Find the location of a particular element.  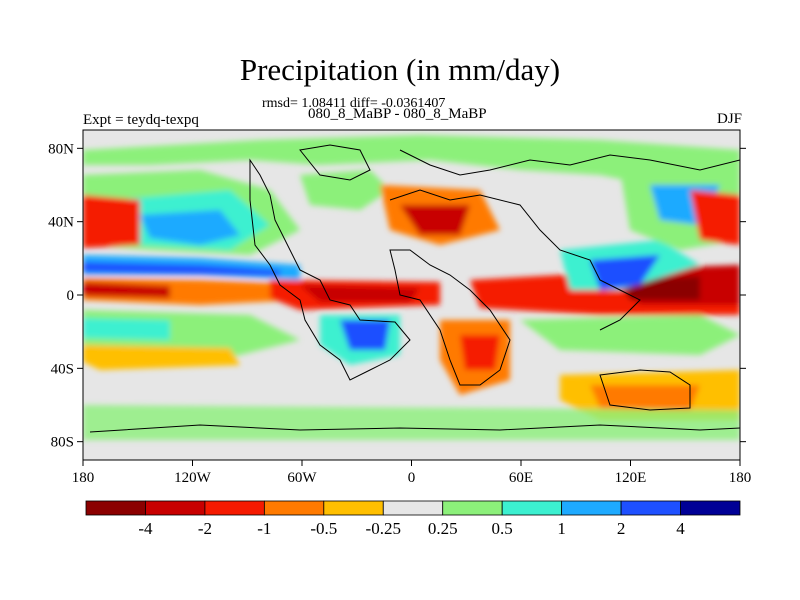

y-tick-label: 80S is located at coordinates (62, 443).